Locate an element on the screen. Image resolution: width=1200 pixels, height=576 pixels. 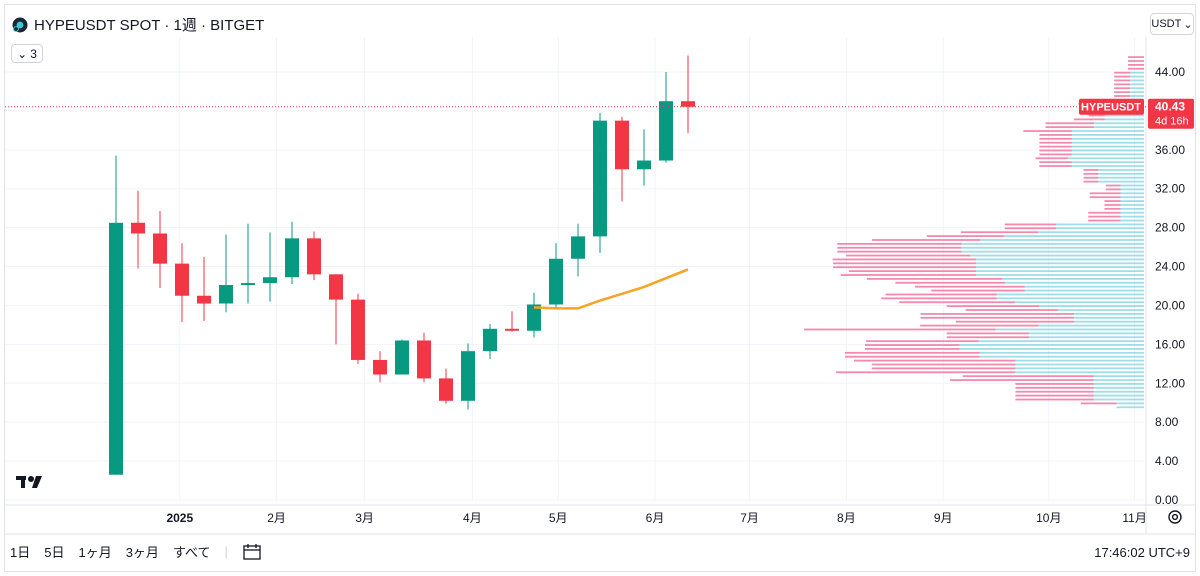
price-badge-value: 40.43 is located at coordinates (1170, 107).